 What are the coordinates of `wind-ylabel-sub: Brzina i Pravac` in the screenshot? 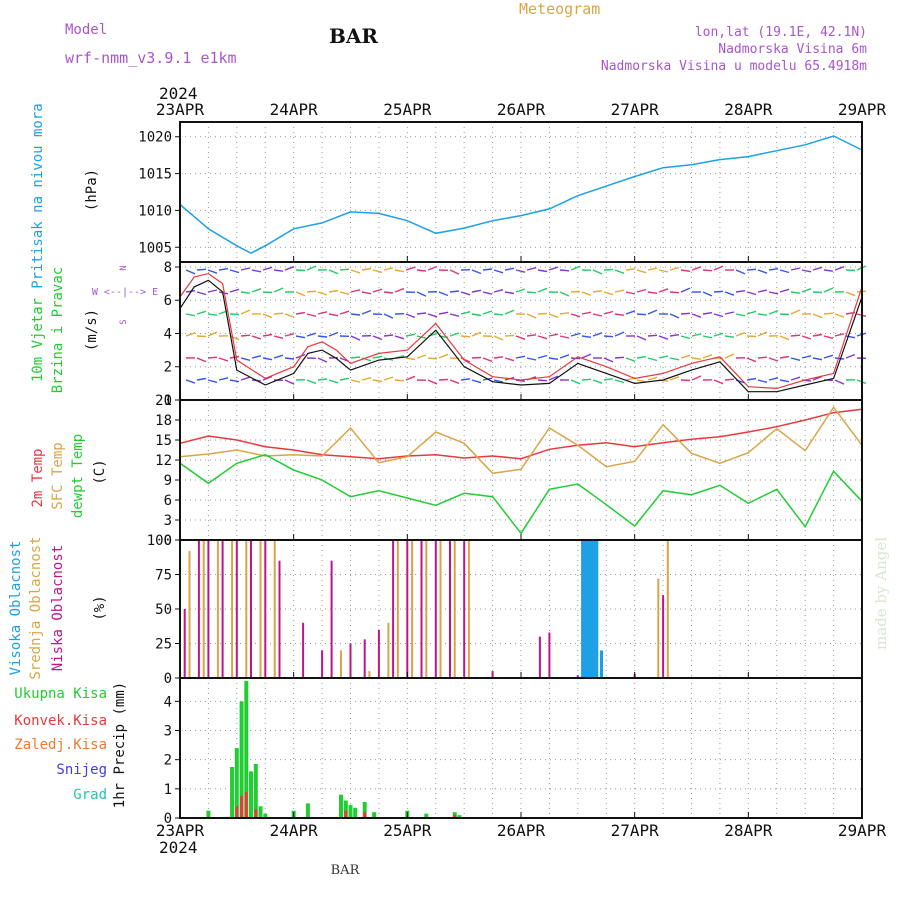 It's located at (58, 330).